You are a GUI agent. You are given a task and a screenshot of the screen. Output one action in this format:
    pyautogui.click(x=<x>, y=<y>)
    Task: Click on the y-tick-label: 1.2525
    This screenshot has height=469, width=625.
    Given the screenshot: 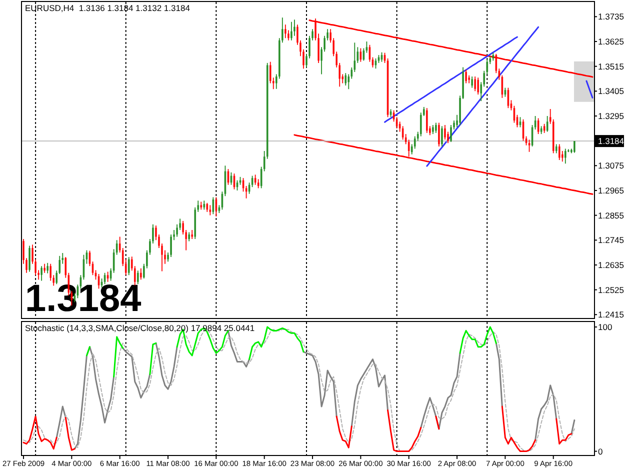 What is the action you would take?
    pyautogui.click(x=611, y=289)
    